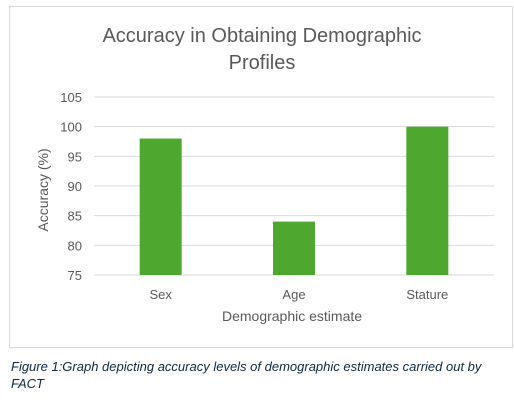 Image resolution: width=514 pixels, height=402 pixels. What do you see at coordinates (292, 316) in the screenshot?
I see `x-axis-label: Demographic estimate` at bounding box center [292, 316].